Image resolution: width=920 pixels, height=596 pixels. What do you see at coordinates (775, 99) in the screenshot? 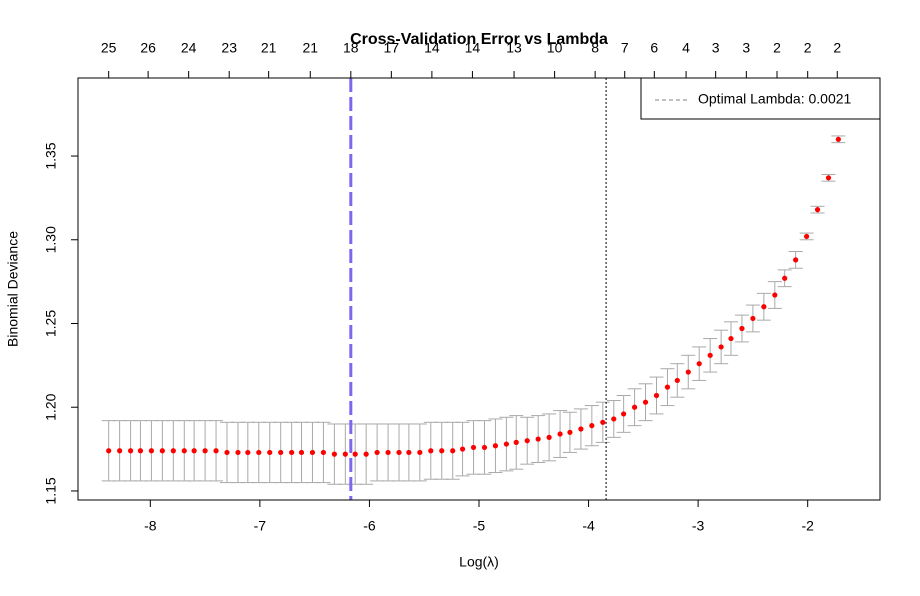
I see `legend-label: Optimal Lambda: 0.0021` at bounding box center [775, 99].